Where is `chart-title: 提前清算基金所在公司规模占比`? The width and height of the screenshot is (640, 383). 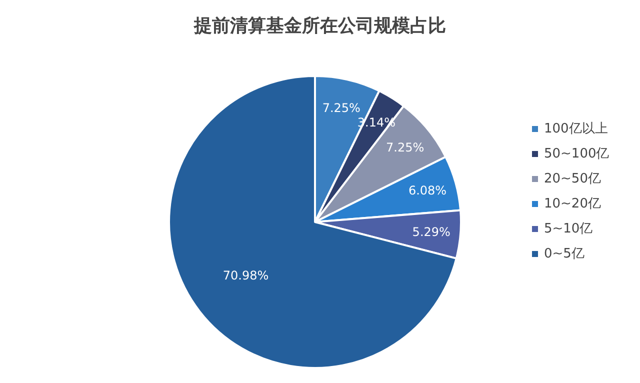 chart-title: 提前清算基金所在公司规模占比 is located at coordinates (319, 26).